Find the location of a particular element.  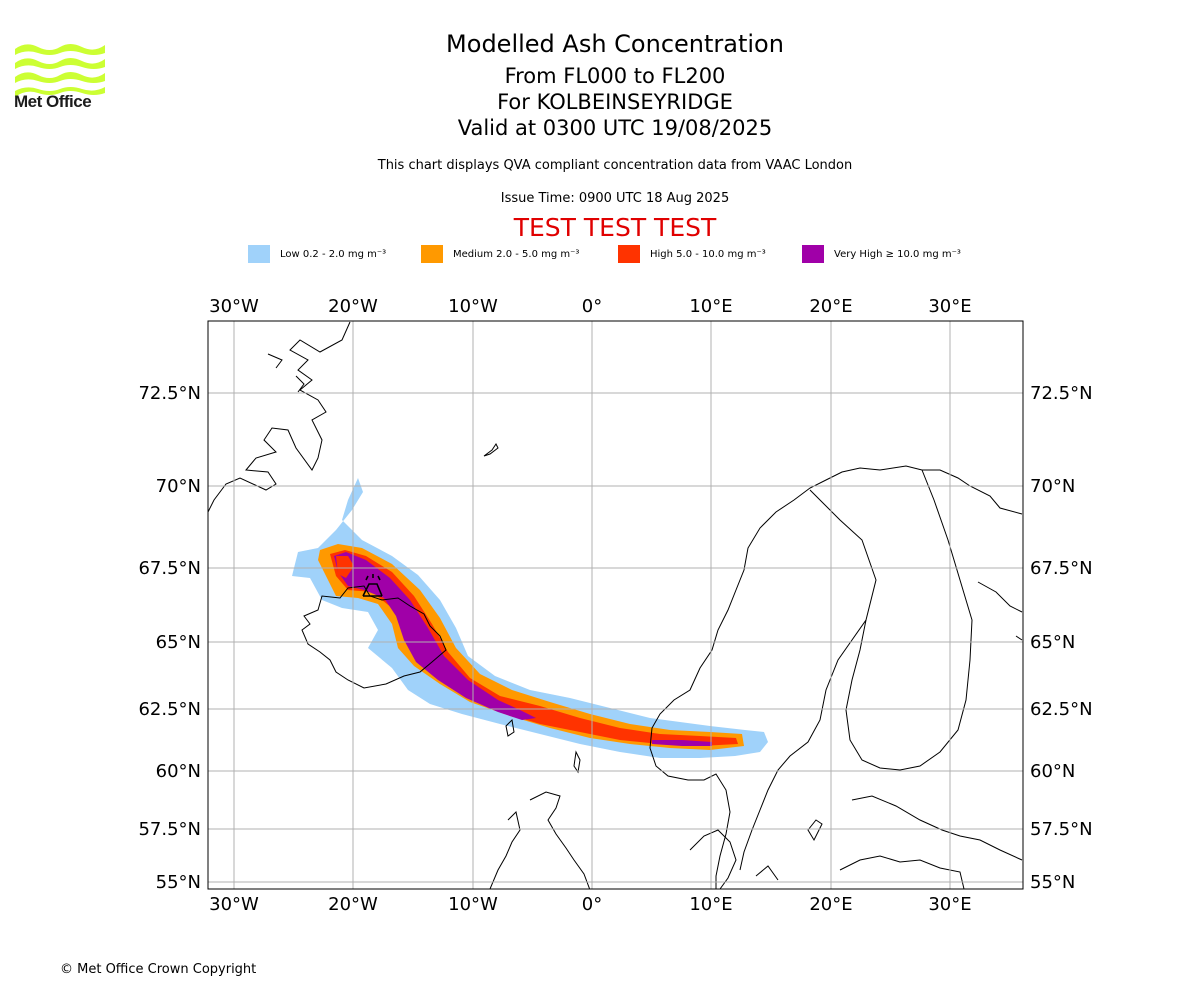

ash-very-high-region is located at coordinates (435, 636).